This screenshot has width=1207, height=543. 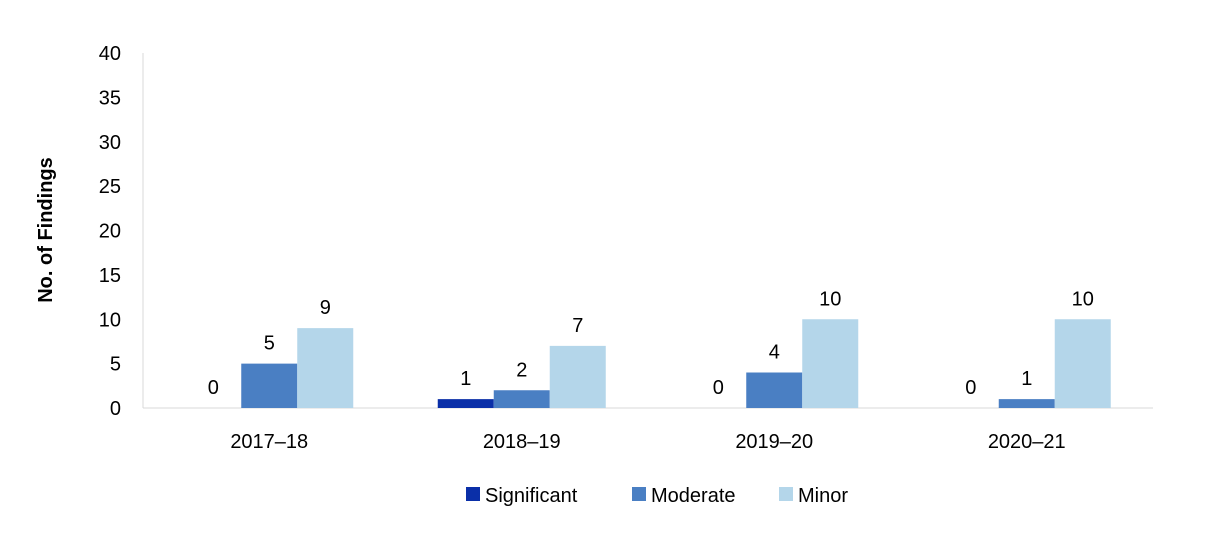 I want to click on x-tick-label: 2017–18, so click(x=269, y=442).